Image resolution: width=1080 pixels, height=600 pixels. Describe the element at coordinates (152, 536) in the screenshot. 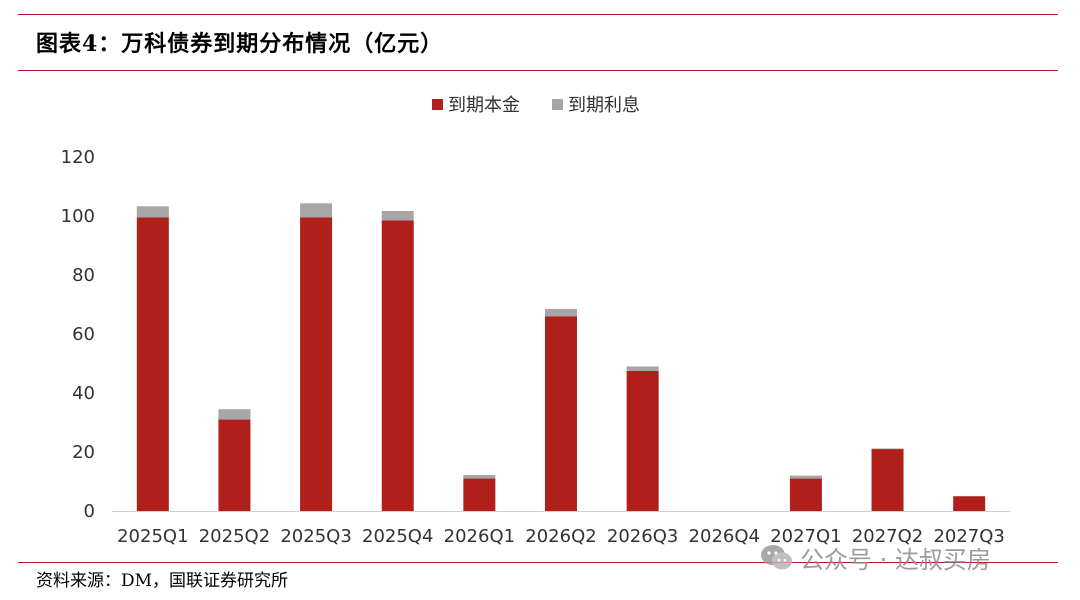

I see `x-tick-label: 2025Q1` at that location.